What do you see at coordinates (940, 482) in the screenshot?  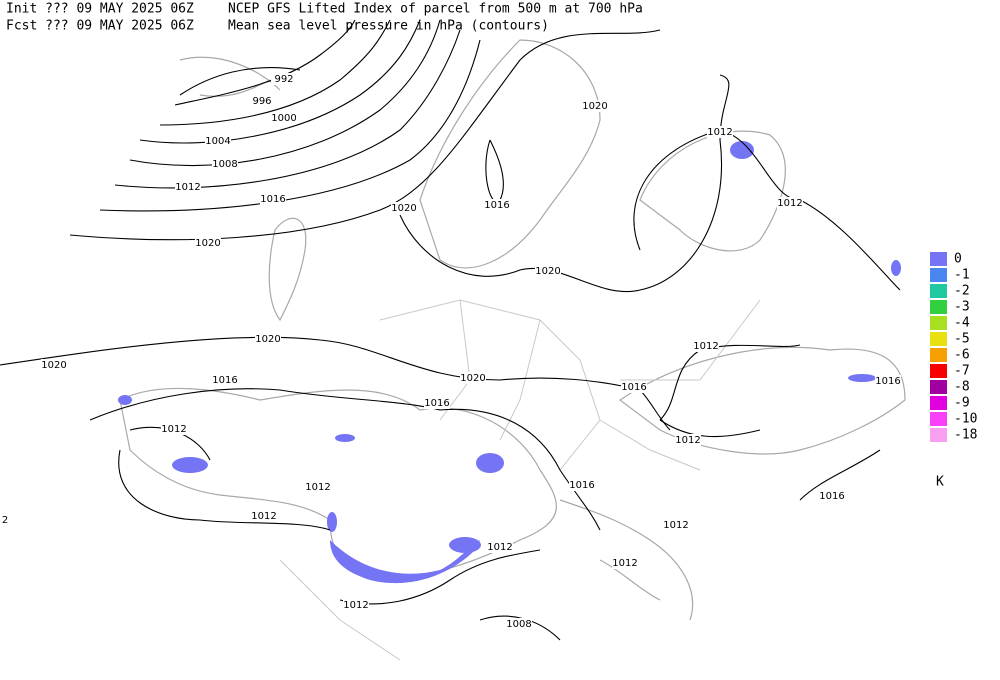 I see `legend-unit: K` at bounding box center [940, 482].